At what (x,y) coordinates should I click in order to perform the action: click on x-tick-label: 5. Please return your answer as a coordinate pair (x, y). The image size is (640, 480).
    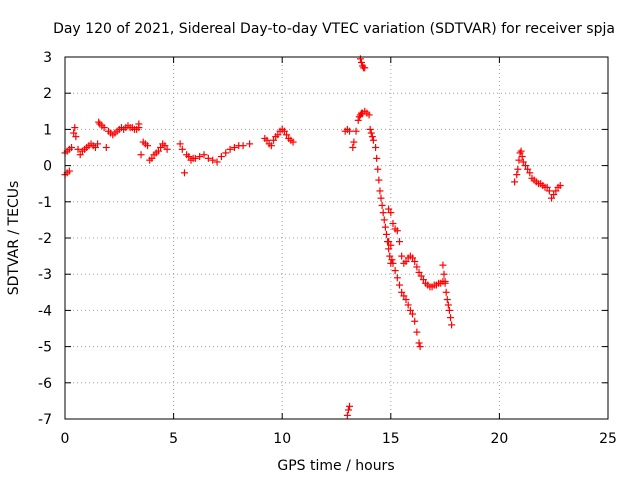
    Looking at the image, I should click on (173, 439).